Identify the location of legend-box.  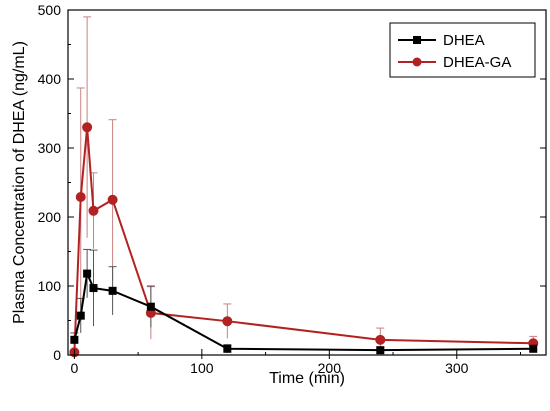
(462, 50).